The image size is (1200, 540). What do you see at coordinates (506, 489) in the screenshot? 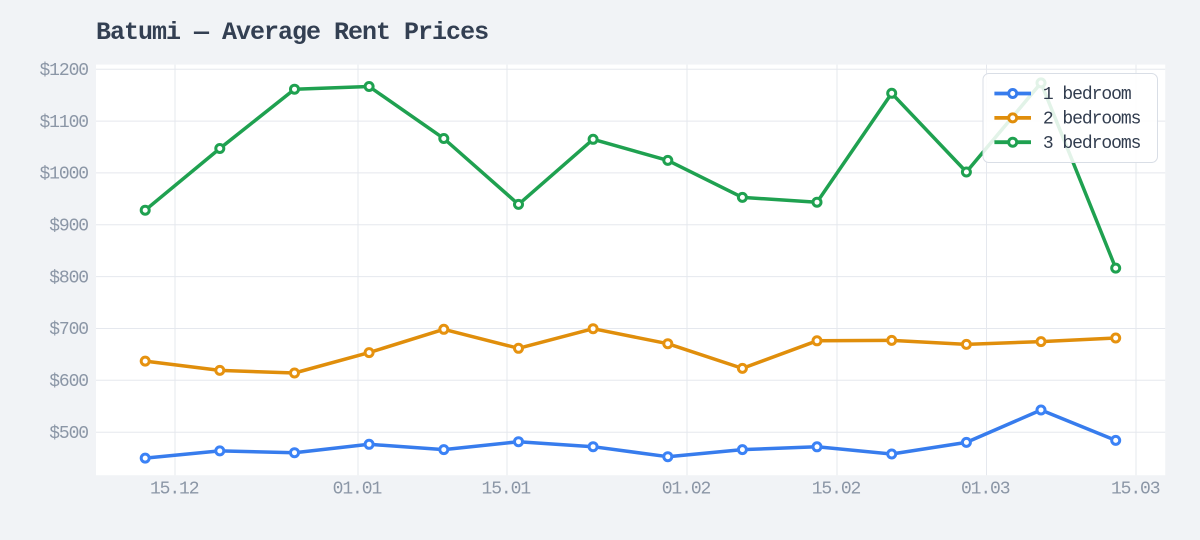
I see `svg-text: 15.01` at bounding box center [506, 489].